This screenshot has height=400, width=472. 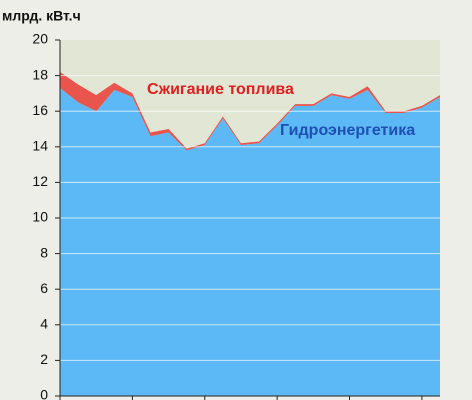 I want to click on y-tick-label: 20, so click(x=40, y=39).